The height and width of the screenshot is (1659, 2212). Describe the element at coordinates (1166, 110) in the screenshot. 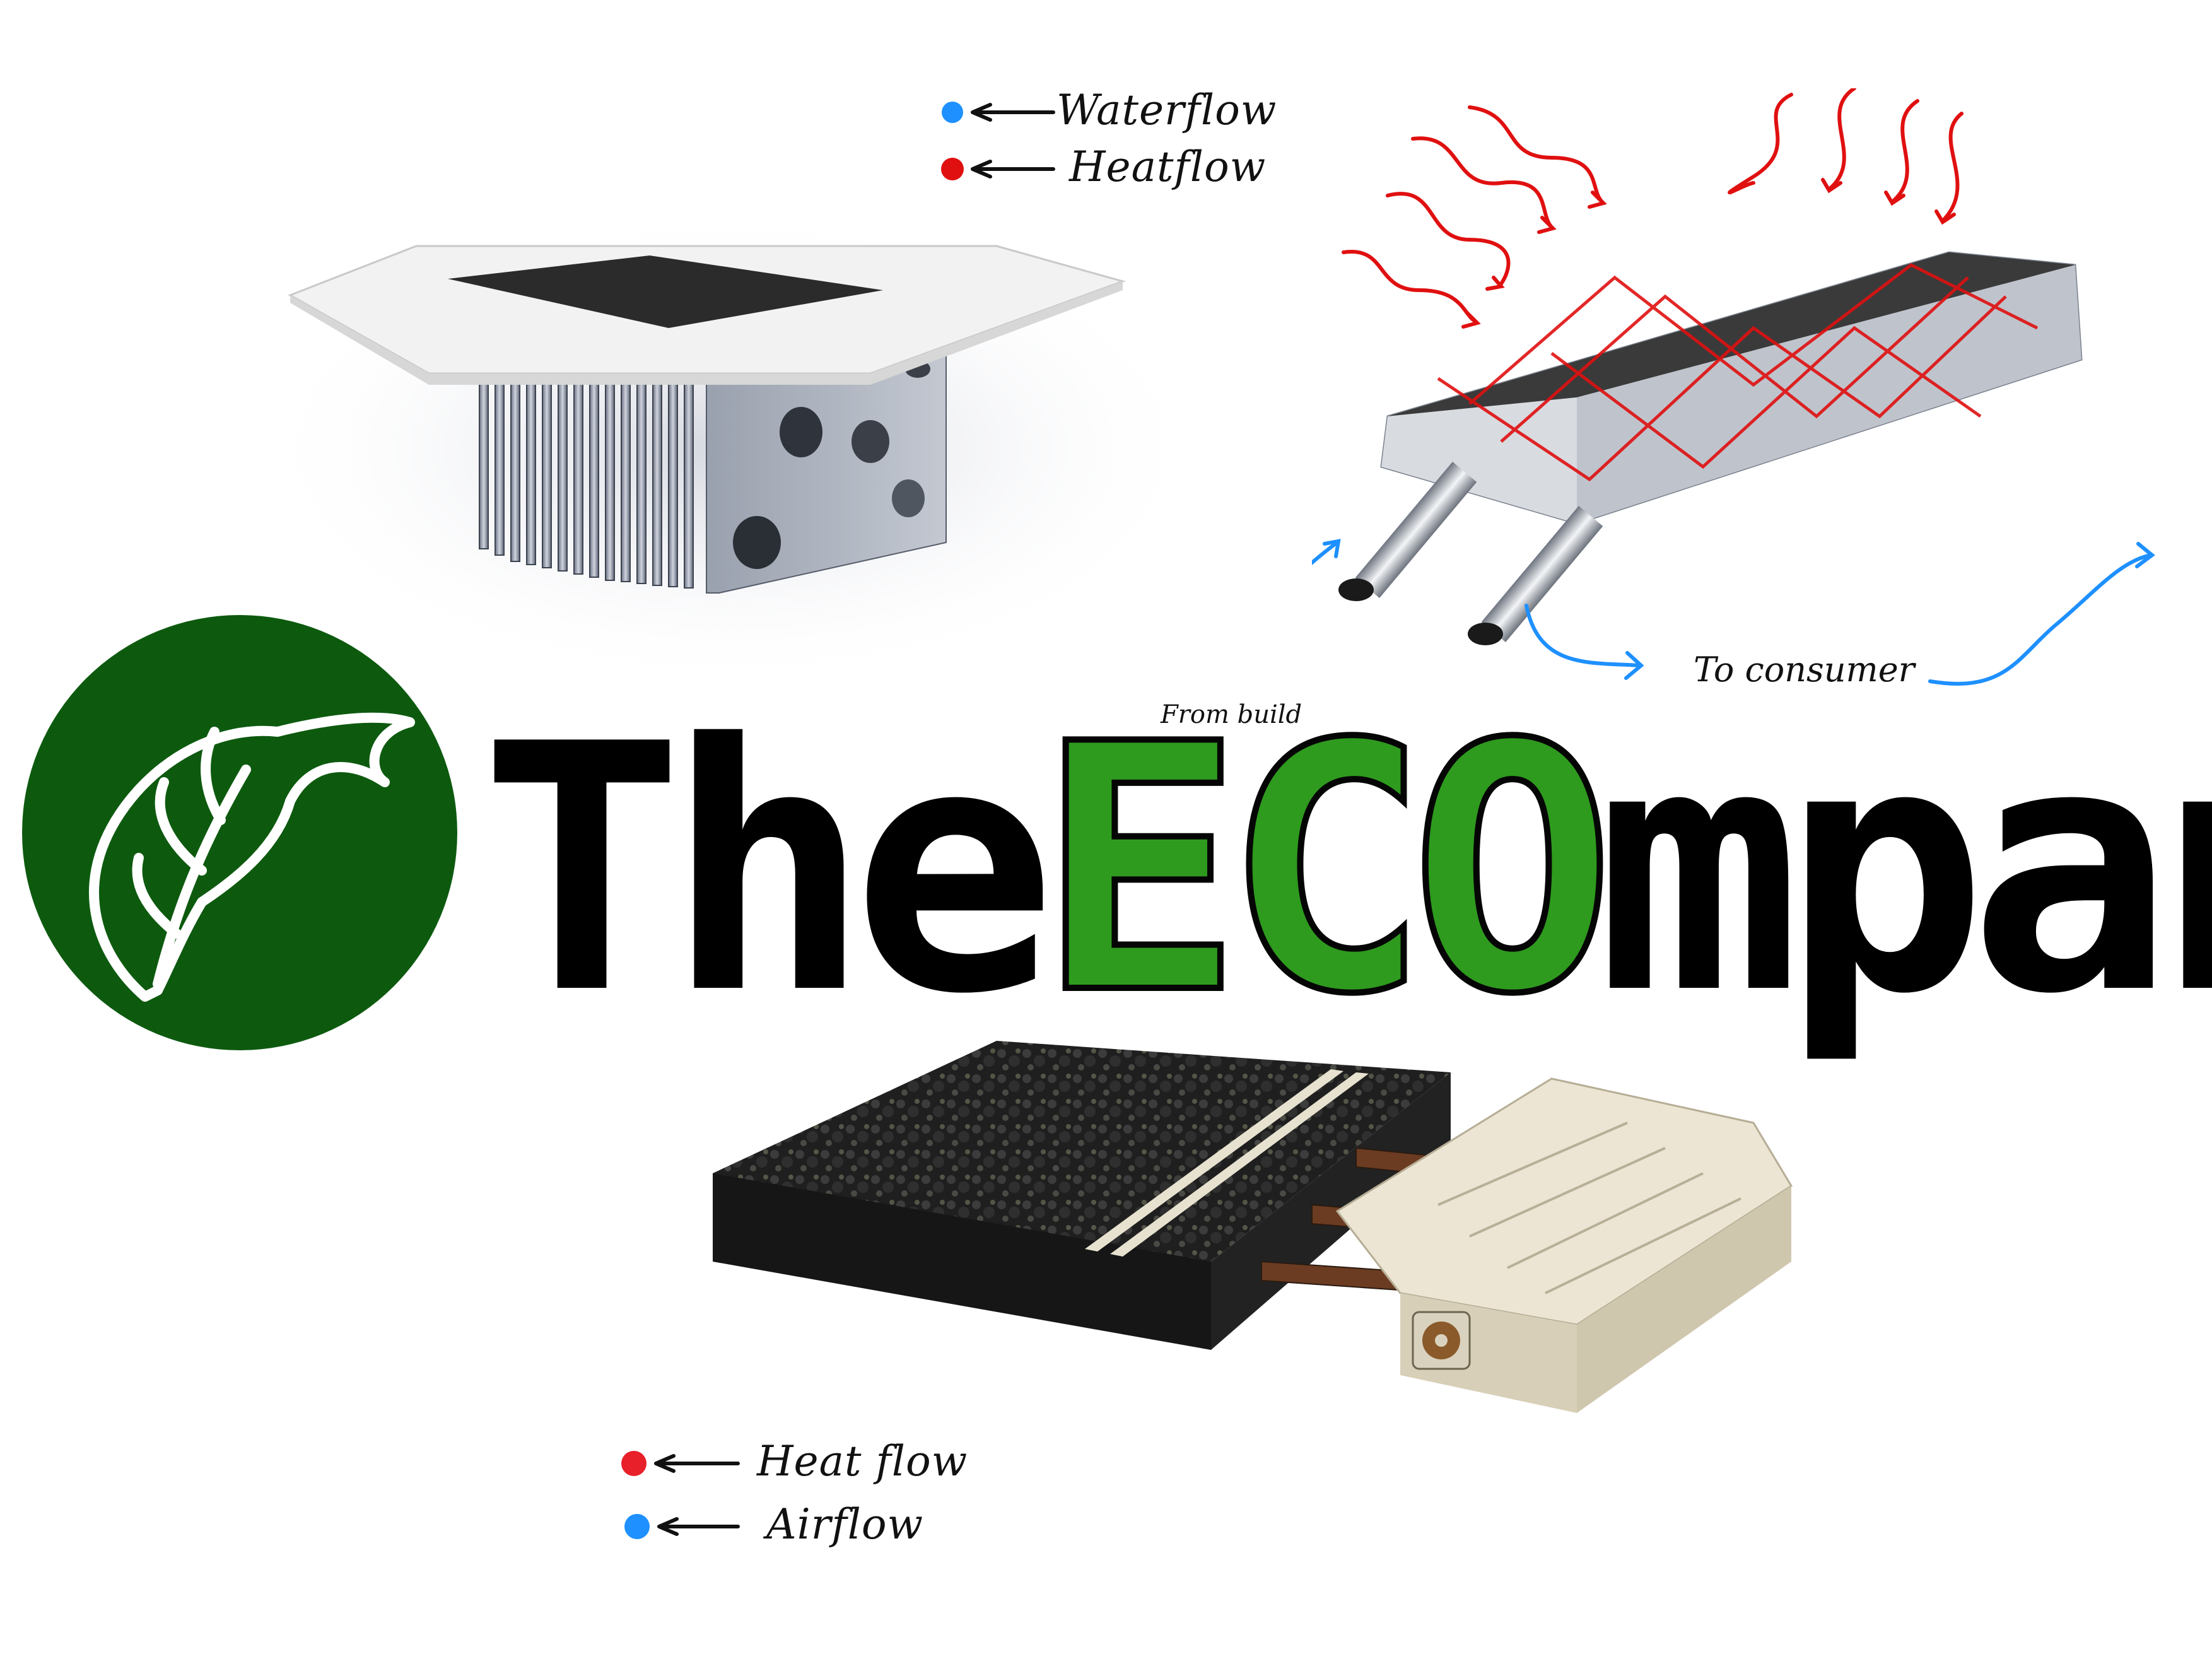

I see `legend-waterflow-label: Waterflow` at that location.